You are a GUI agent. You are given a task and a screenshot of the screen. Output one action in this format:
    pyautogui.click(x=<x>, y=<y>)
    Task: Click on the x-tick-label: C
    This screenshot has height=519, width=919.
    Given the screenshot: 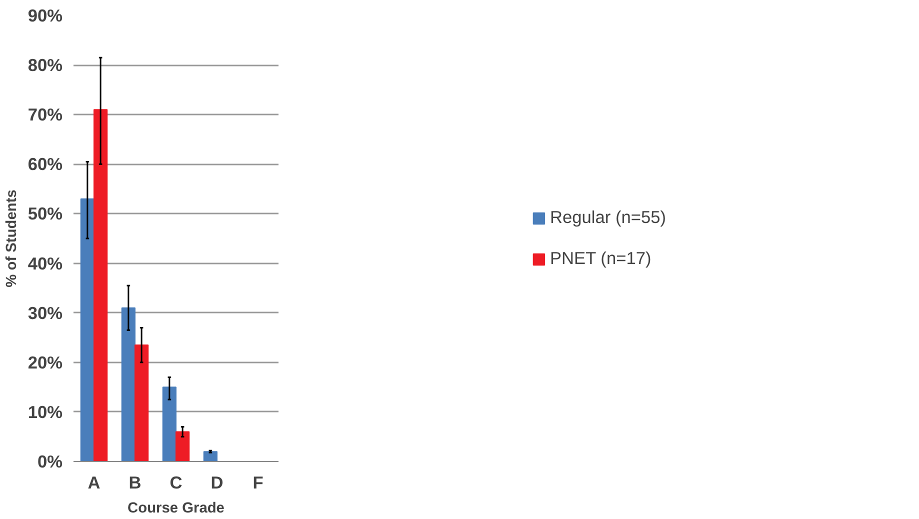 What is the action you would take?
    pyautogui.click(x=176, y=482)
    